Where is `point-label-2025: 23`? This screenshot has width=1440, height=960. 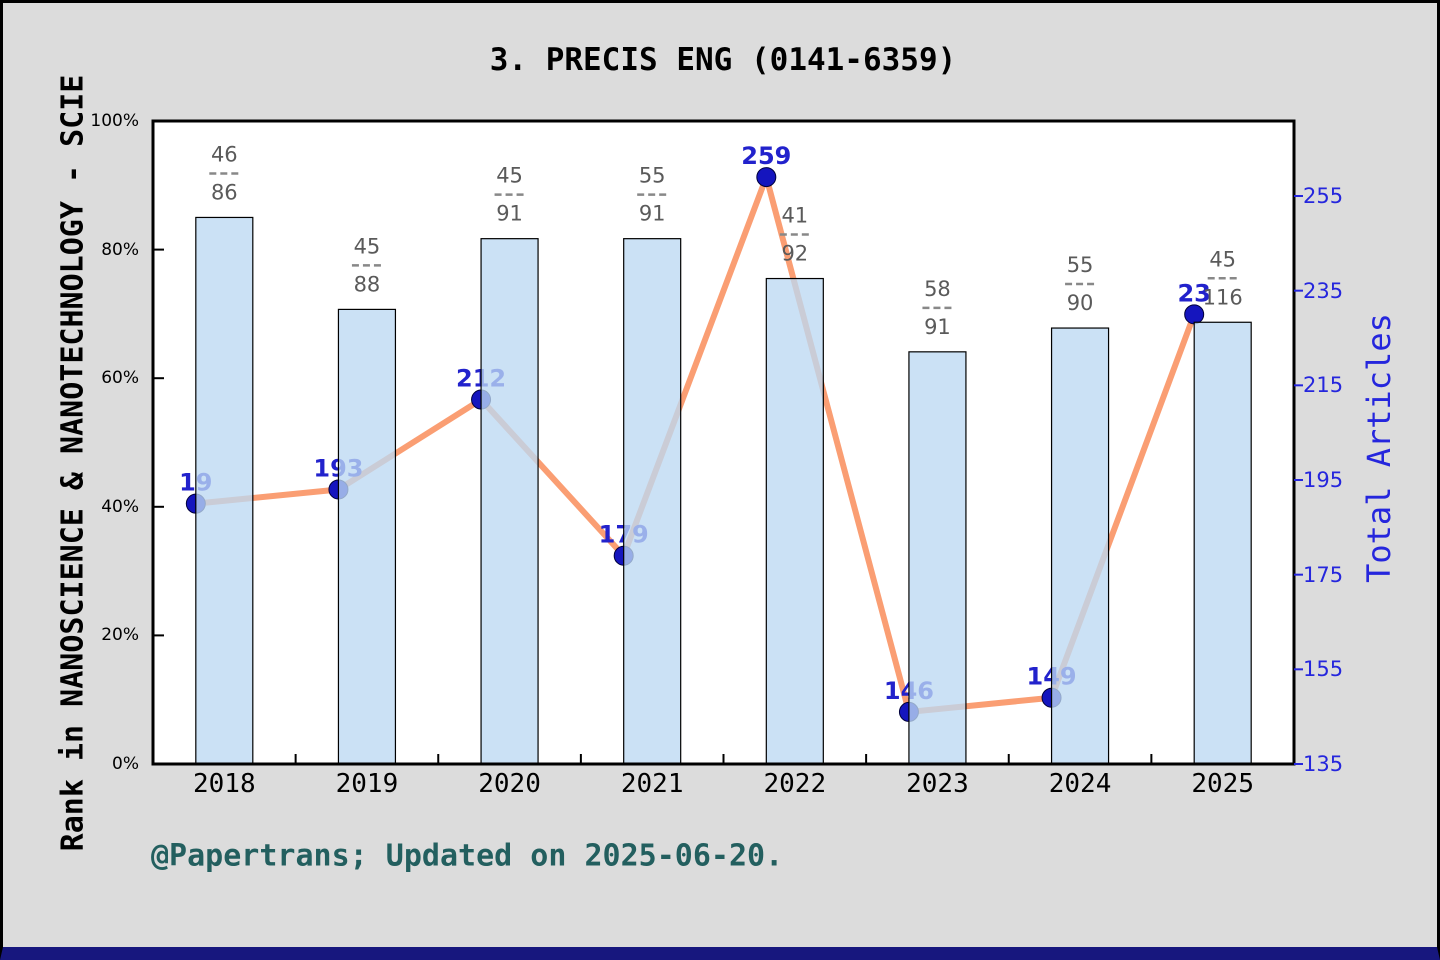
point-label-2025: 23 is located at coordinates (1193, 293).